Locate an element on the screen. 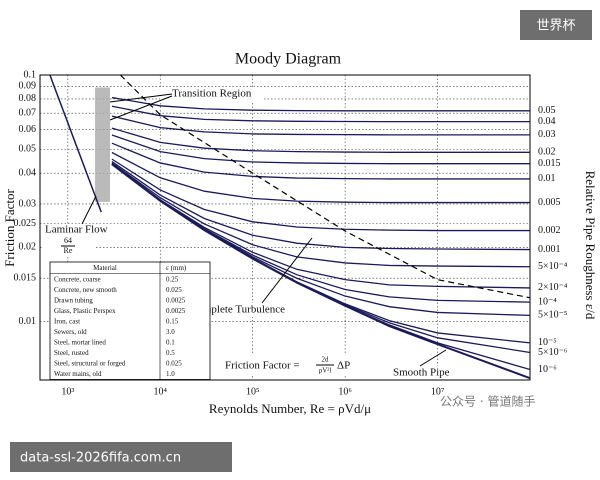  watermark-account: 公众号 · 管道随手 is located at coordinates (487, 401).